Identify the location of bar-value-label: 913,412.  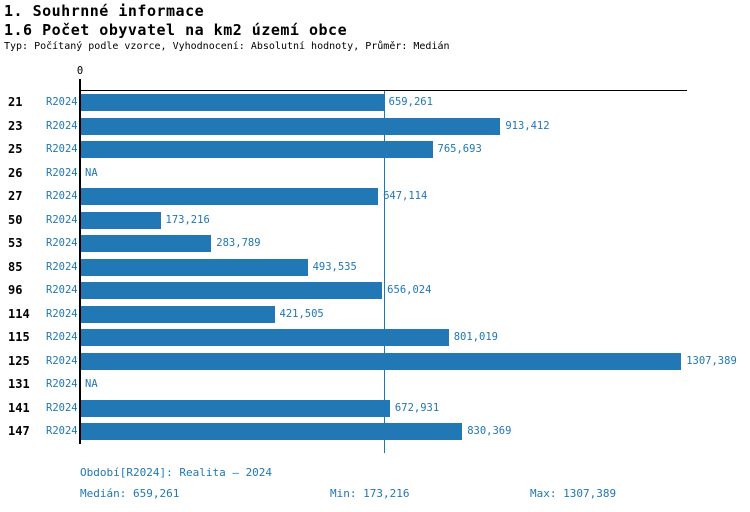
(527, 125).